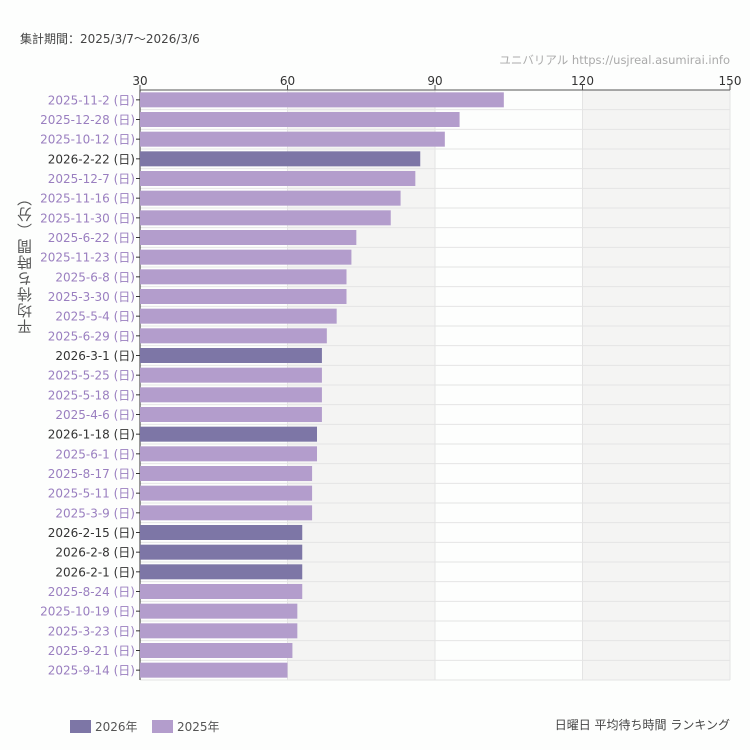  What do you see at coordinates (95, 553) in the screenshot?
I see `y-tick-label: 2026-2-8 (日)` at bounding box center [95, 553].